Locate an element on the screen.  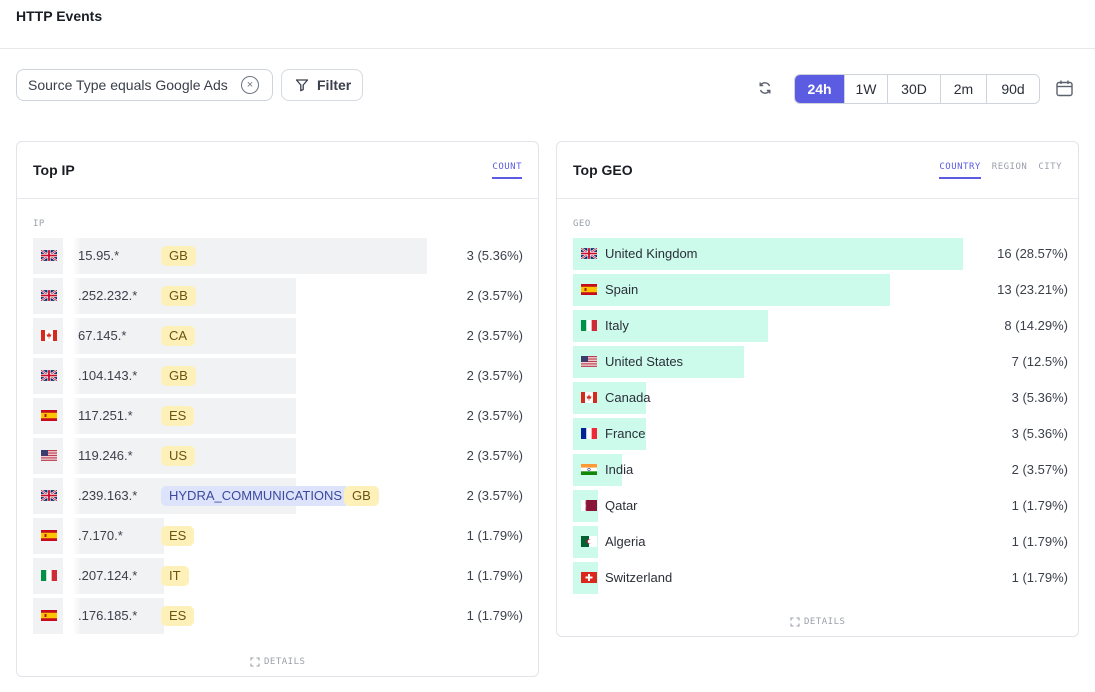
geo-row: United Kingdom 16 (28.57%) is located at coordinates (820, 254).